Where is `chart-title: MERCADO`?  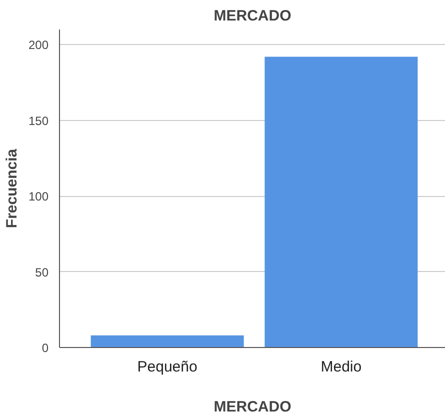
chart-title: MERCADO is located at coordinates (253, 16).